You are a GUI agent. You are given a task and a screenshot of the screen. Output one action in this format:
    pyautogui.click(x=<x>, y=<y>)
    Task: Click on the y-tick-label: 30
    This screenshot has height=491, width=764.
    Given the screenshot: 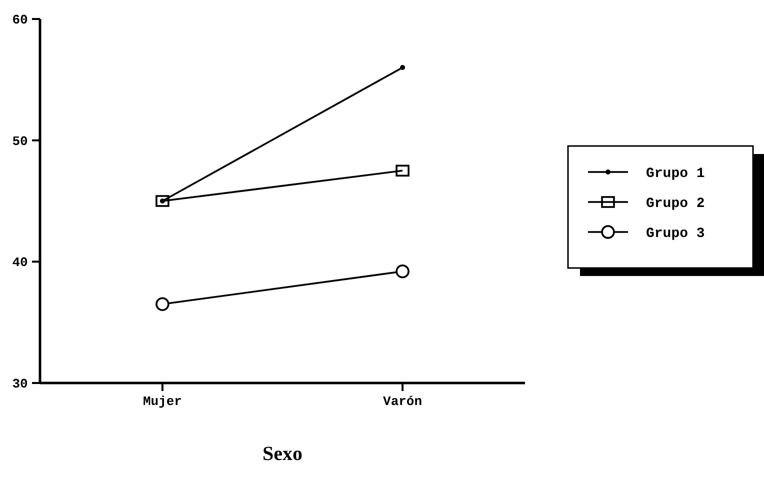 What is the action you would take?
    pyautogui.click(x=20, y=384)
    